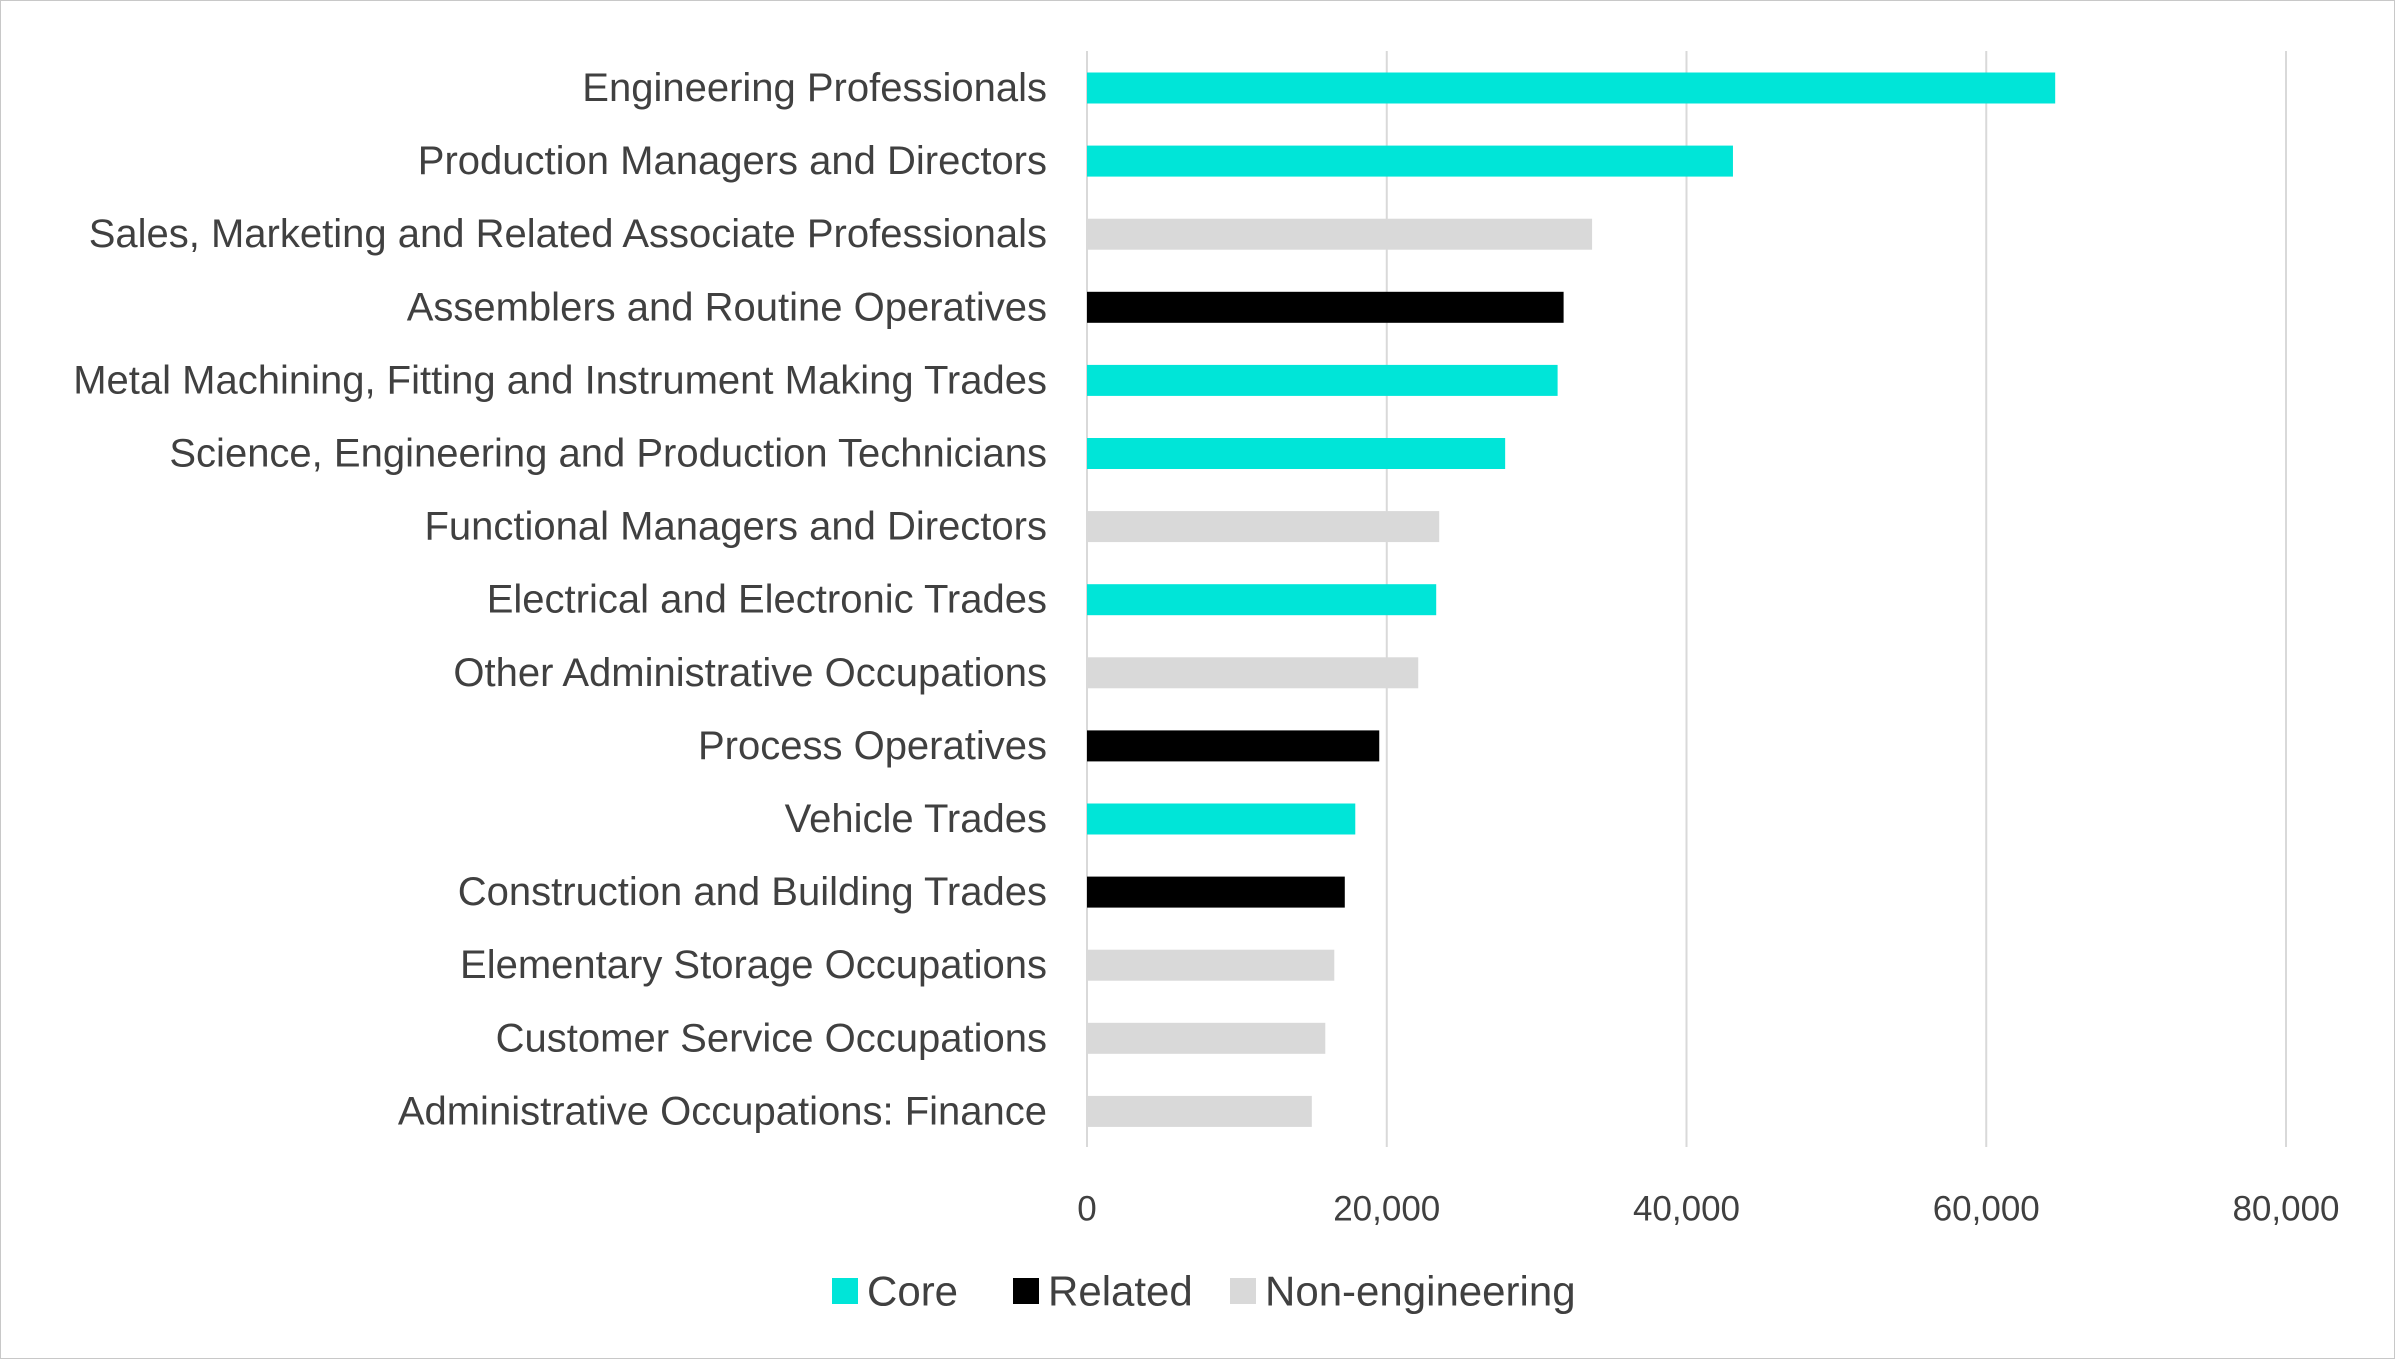 The height and width of the screenshot is (1359, 2395). What do you see at coordinates (735, 527) in the screenshot?
I see `category-label-6: Functional Managers and Directors` at bounding box center [735, 527].